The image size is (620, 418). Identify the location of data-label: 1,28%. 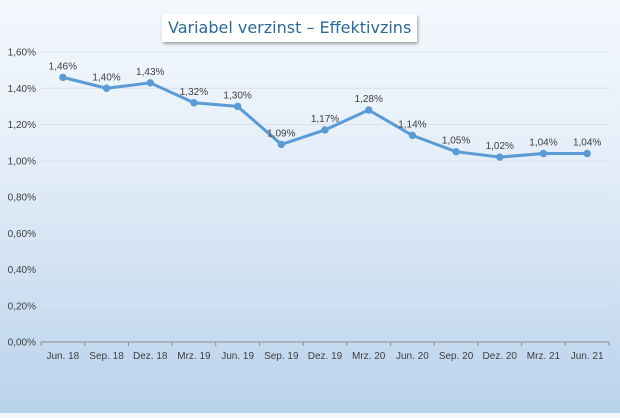
(369, 99).